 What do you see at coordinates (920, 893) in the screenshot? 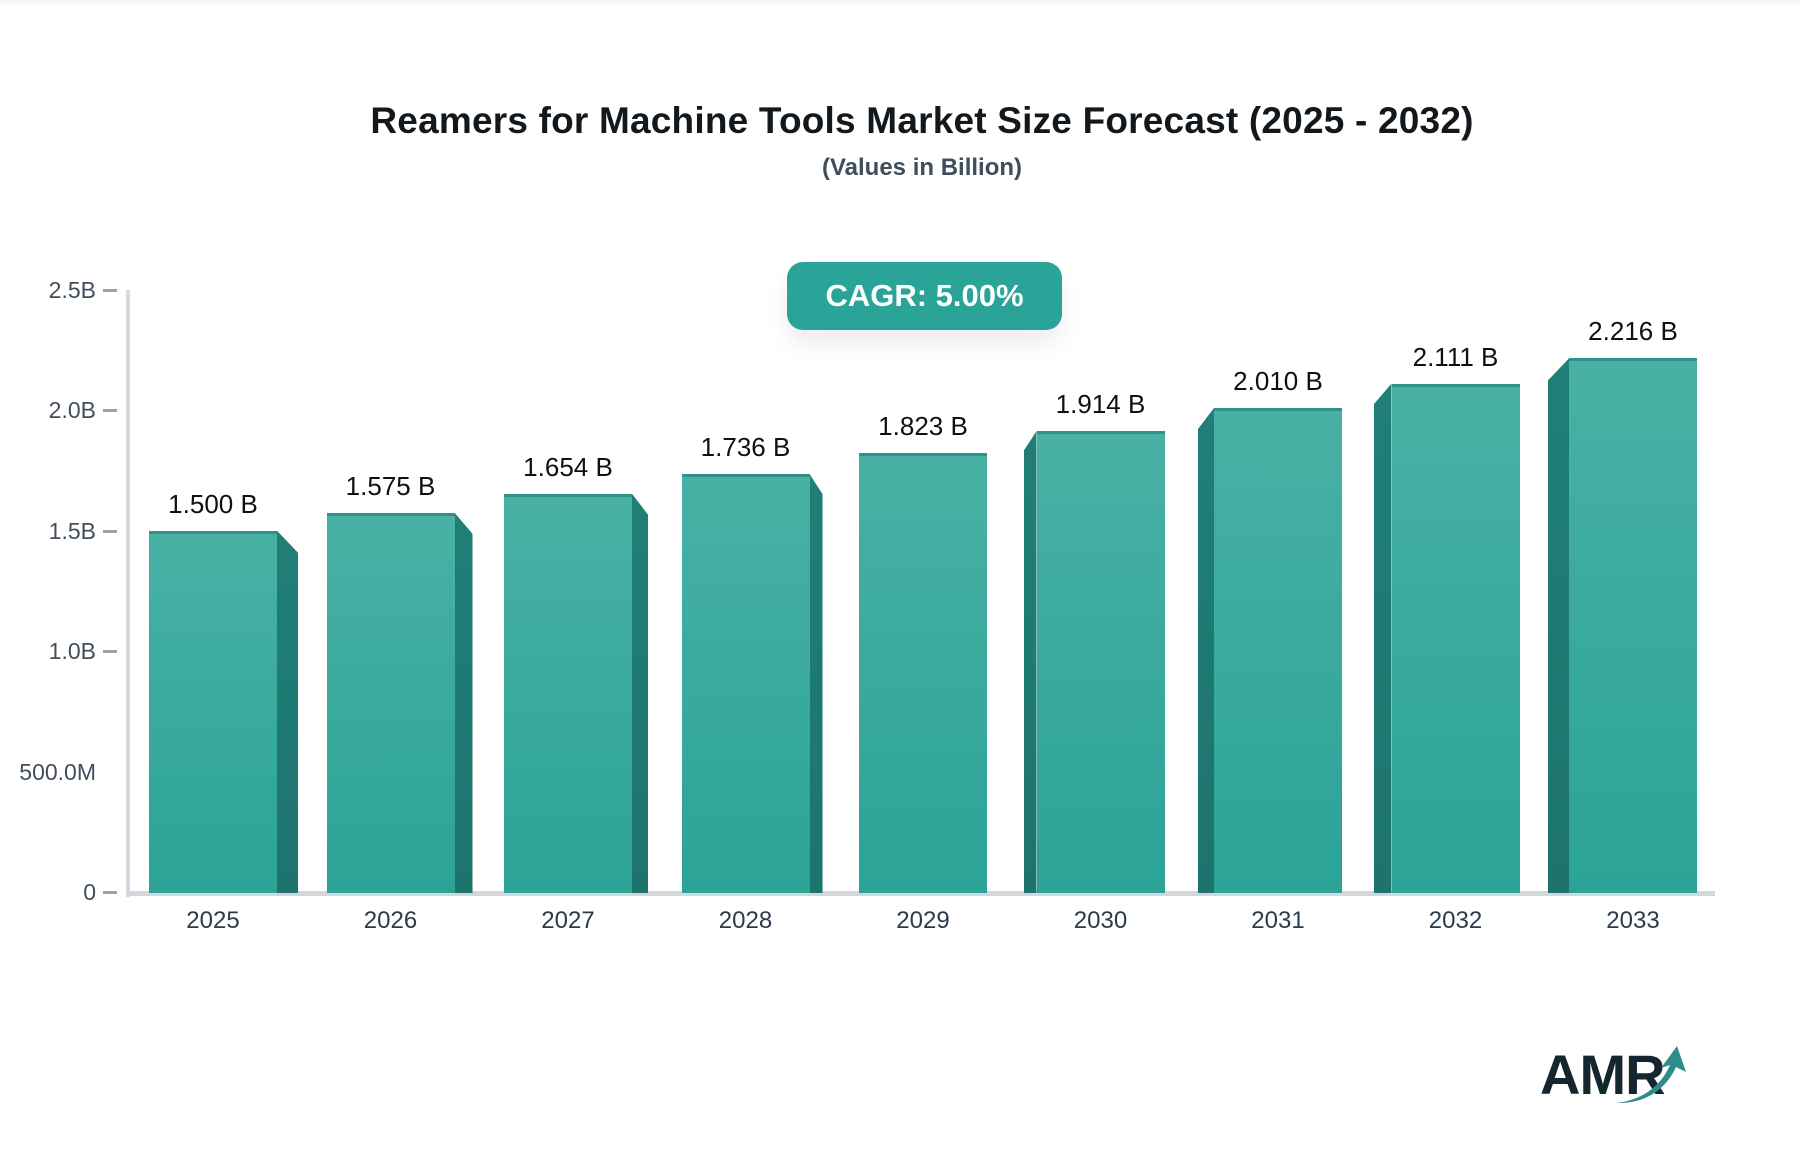
I see `x-axis-line` at bounding box center [920, 893].